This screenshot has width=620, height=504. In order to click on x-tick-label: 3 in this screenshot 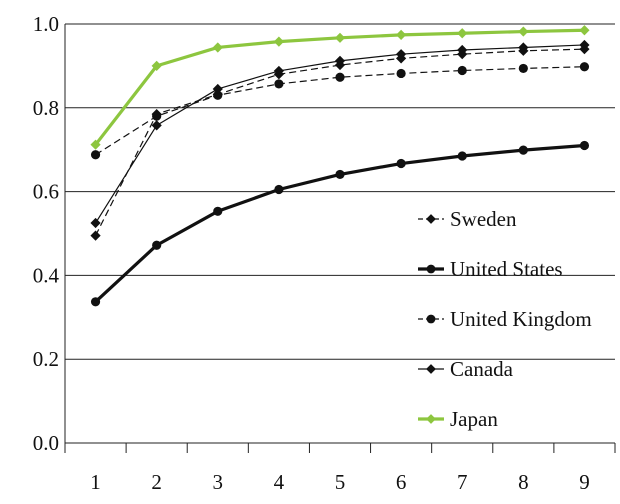, I will do `click(218, 482)`.